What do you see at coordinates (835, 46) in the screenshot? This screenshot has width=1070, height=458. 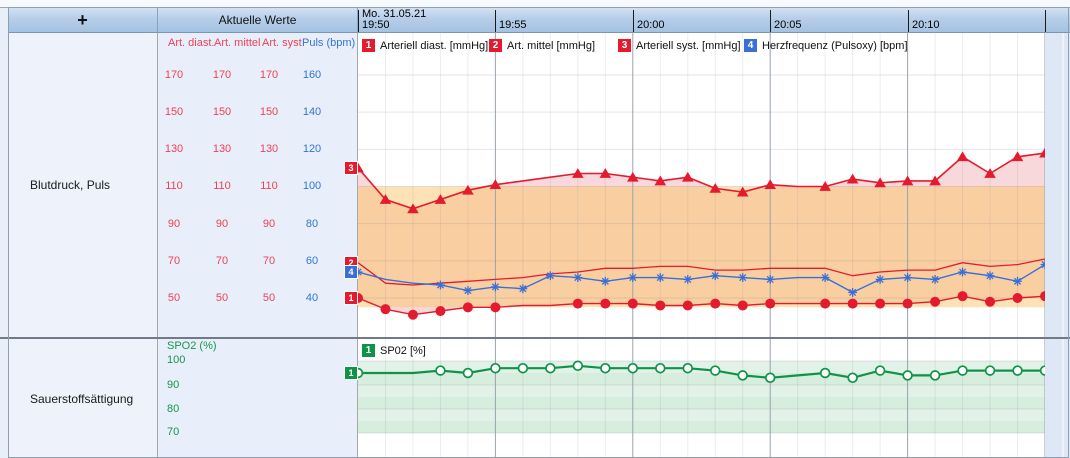 I see `legend-label: Herzfrequenz (Pulsoxy) [bpm]` at bounding box center [835, 46].